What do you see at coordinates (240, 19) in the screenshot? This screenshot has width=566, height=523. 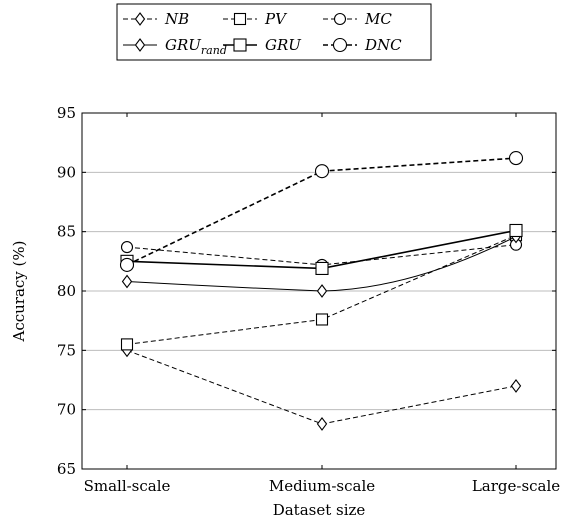 I see `legend-marker-pv` at bounding box center [240, 19].